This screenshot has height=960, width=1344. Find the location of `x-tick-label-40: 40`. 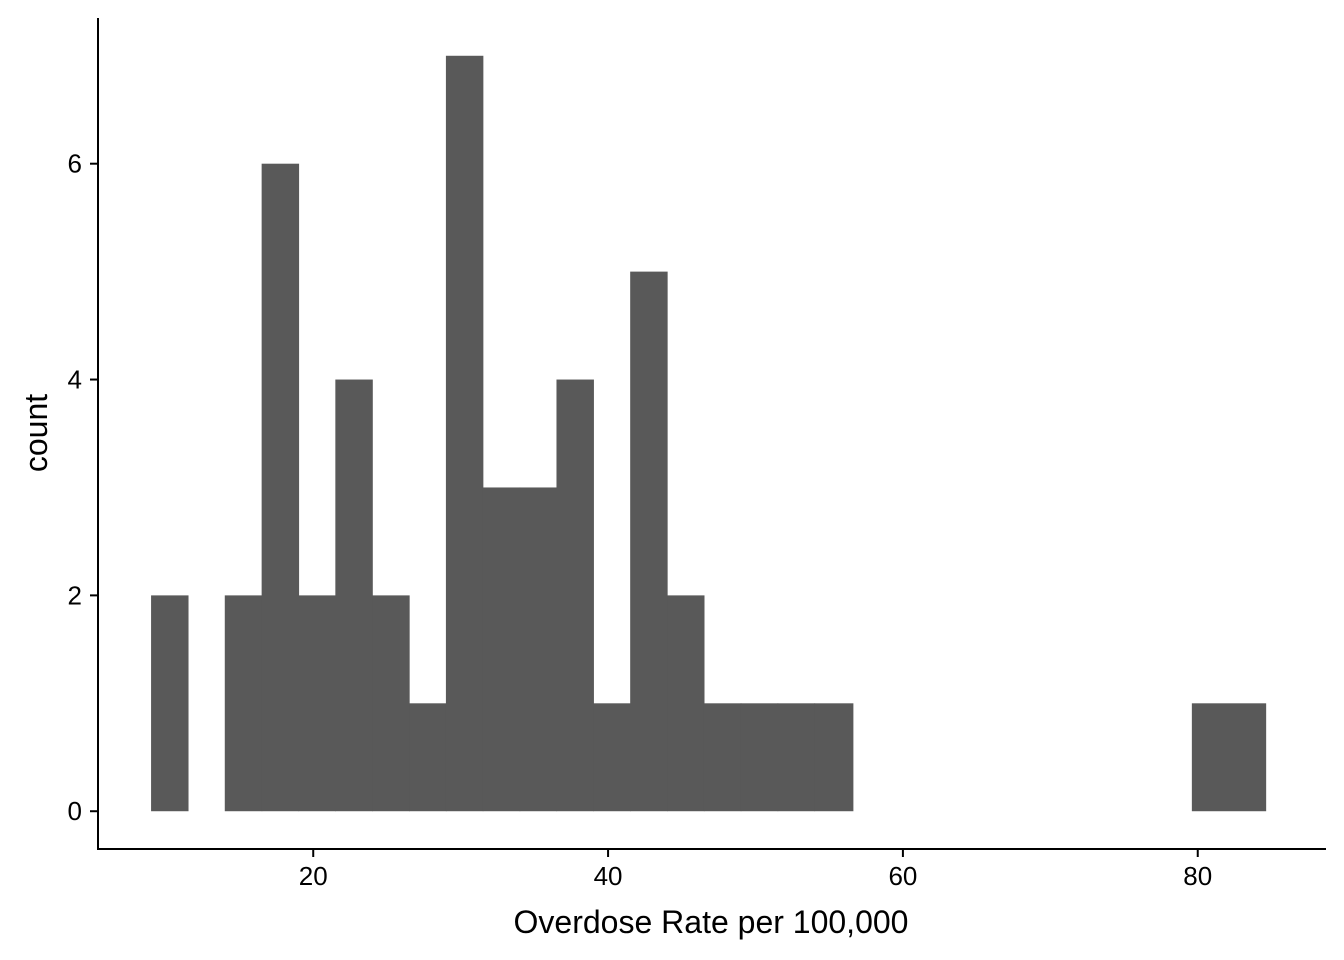

x-tick-label-40: 40 is located at coordinates (608, 876).